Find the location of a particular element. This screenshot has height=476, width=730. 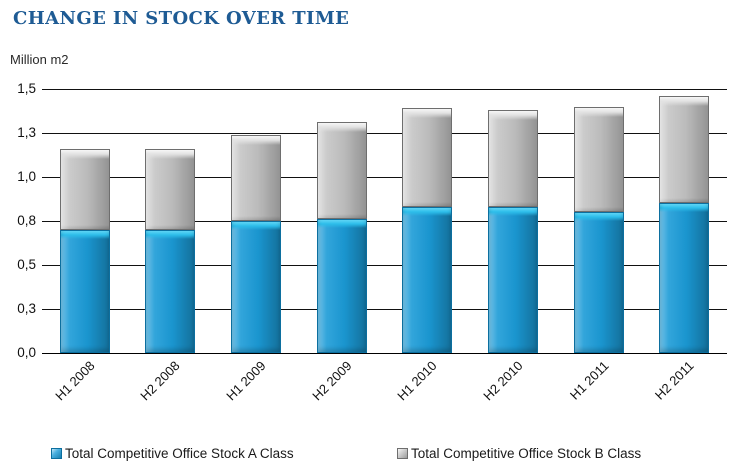

chart-title: CHANGE IN STOCK OVER TIME is located at coordinates (181, 18).